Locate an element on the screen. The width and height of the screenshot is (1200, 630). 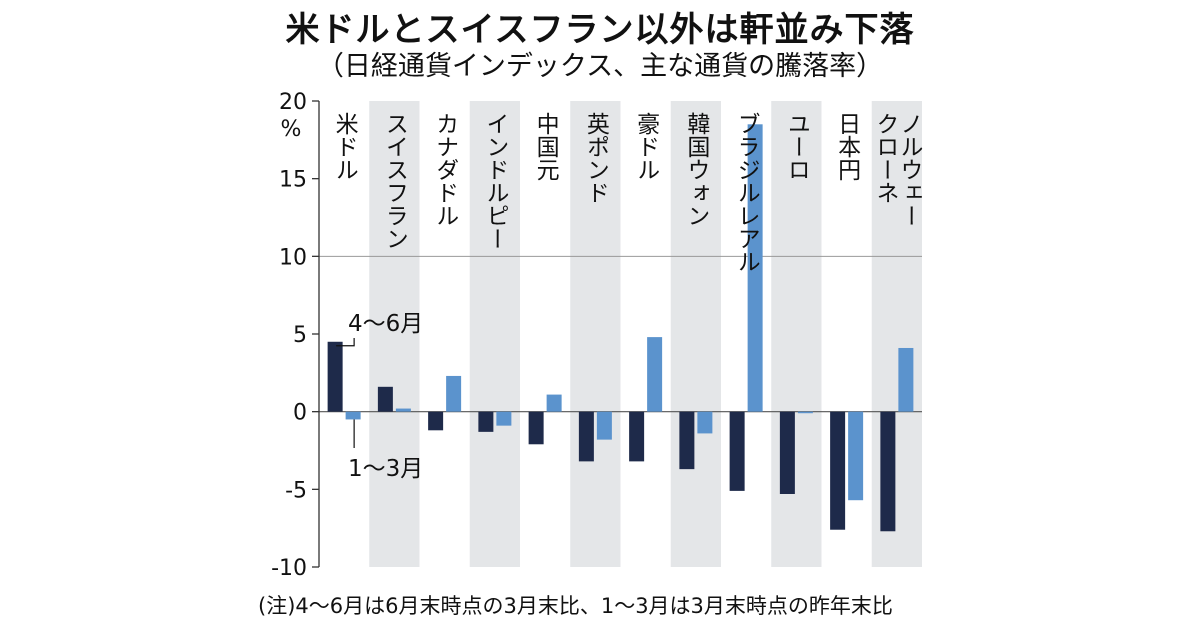
leader-line-apr-jun is located at coordinates (345, 342).